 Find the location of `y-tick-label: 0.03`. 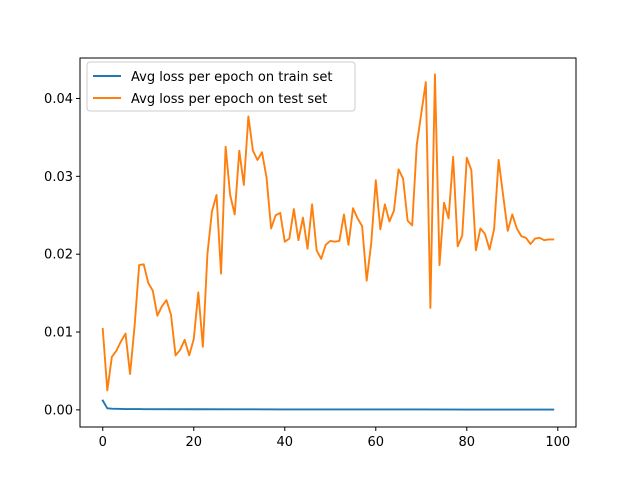

y-tick-label: 0.03 is located at coordinates (58, 177).